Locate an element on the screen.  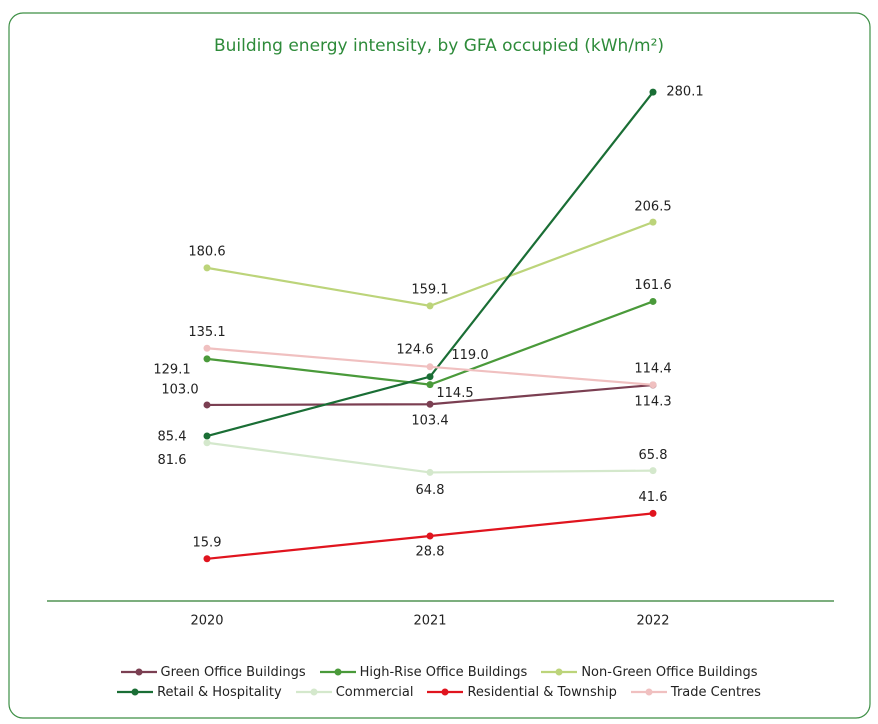
data-label: 114.3 is located at coordinates (652, 401).